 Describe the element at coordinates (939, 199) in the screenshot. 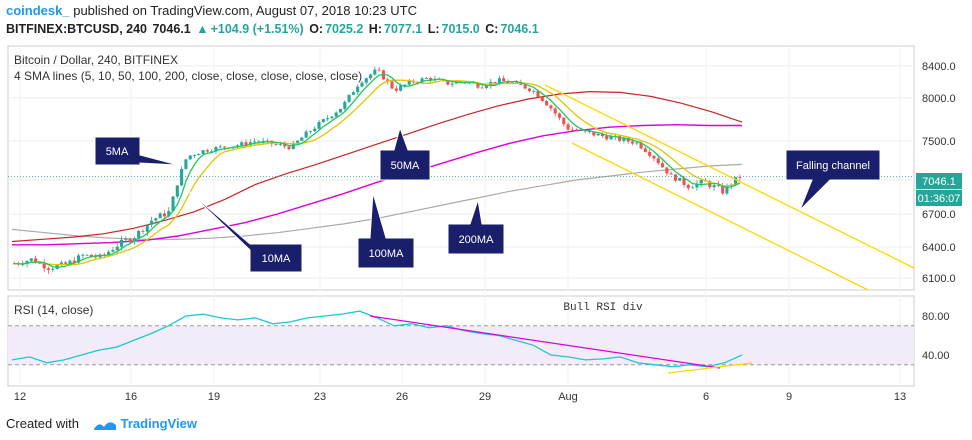

I see `countdown-badge-text: 01:36:07` at that location.